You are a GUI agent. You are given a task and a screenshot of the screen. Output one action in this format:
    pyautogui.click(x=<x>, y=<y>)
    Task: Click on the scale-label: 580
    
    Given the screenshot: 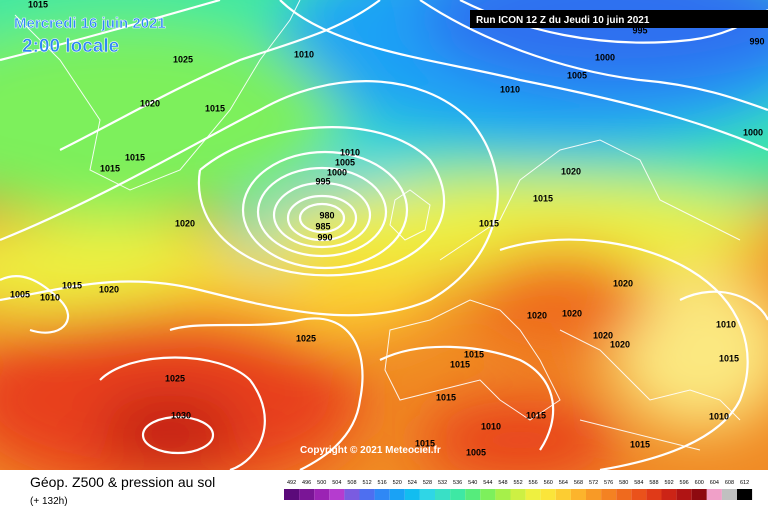 What is the action you would take?
    pyautogui.click(x=623, y=483)
    